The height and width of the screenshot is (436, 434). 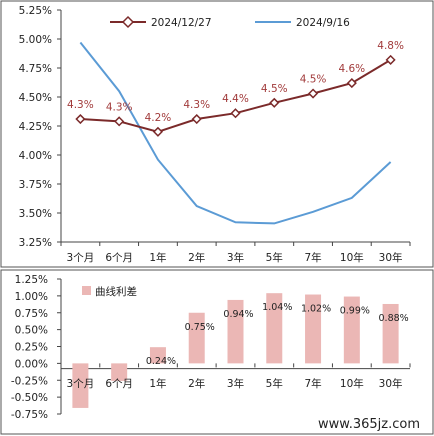 I want to click on bottom-x-tick-label: 7年, so click(x=312, y=383).